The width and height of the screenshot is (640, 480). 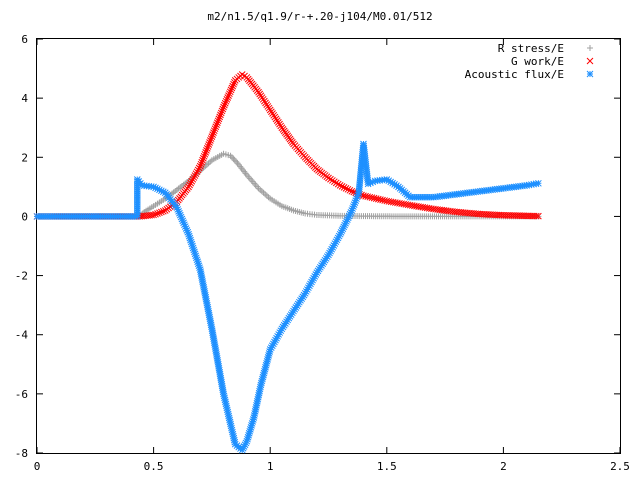 I want to click on y-tick-label: -4, so click(x=22, y=335).